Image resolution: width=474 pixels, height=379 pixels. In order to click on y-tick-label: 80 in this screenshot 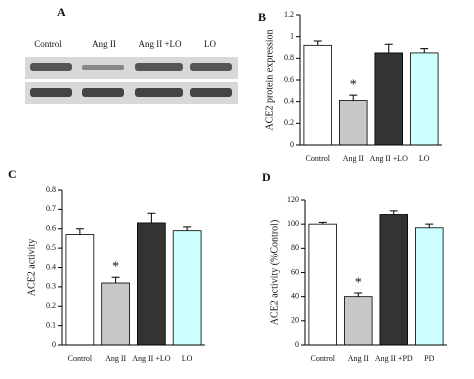, I will do `click(295, 247)`.